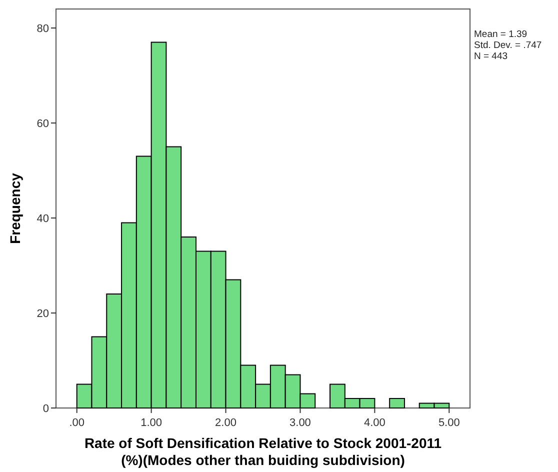 The width and height of the screenshot is (558, 472). I want to click on x-tick-label: 2.00, so click(225, 423).